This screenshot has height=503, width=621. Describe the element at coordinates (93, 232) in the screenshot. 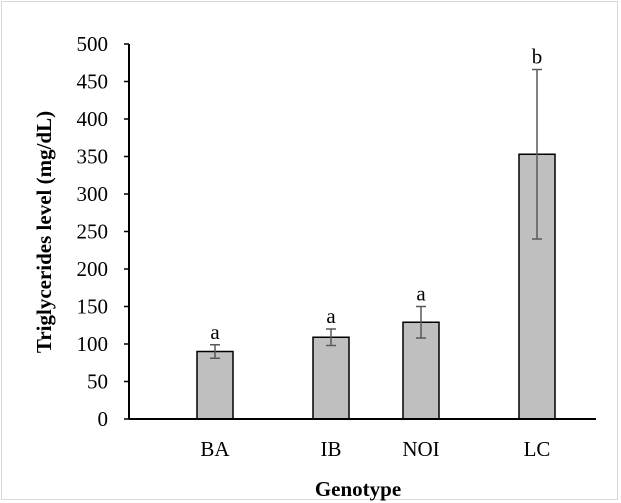

I see `y-tick-label: 250` at that location.